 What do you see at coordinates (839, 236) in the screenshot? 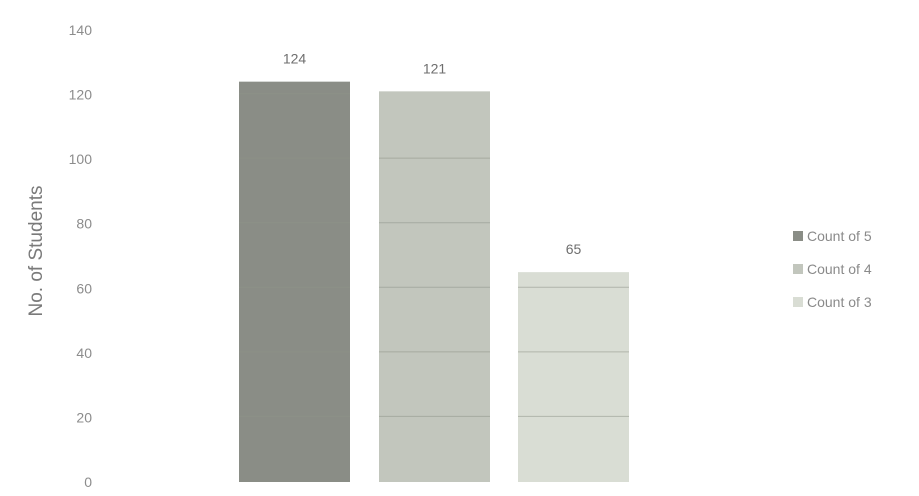
I see `legend-label: Count of 5` at bounding box center [839, 236].